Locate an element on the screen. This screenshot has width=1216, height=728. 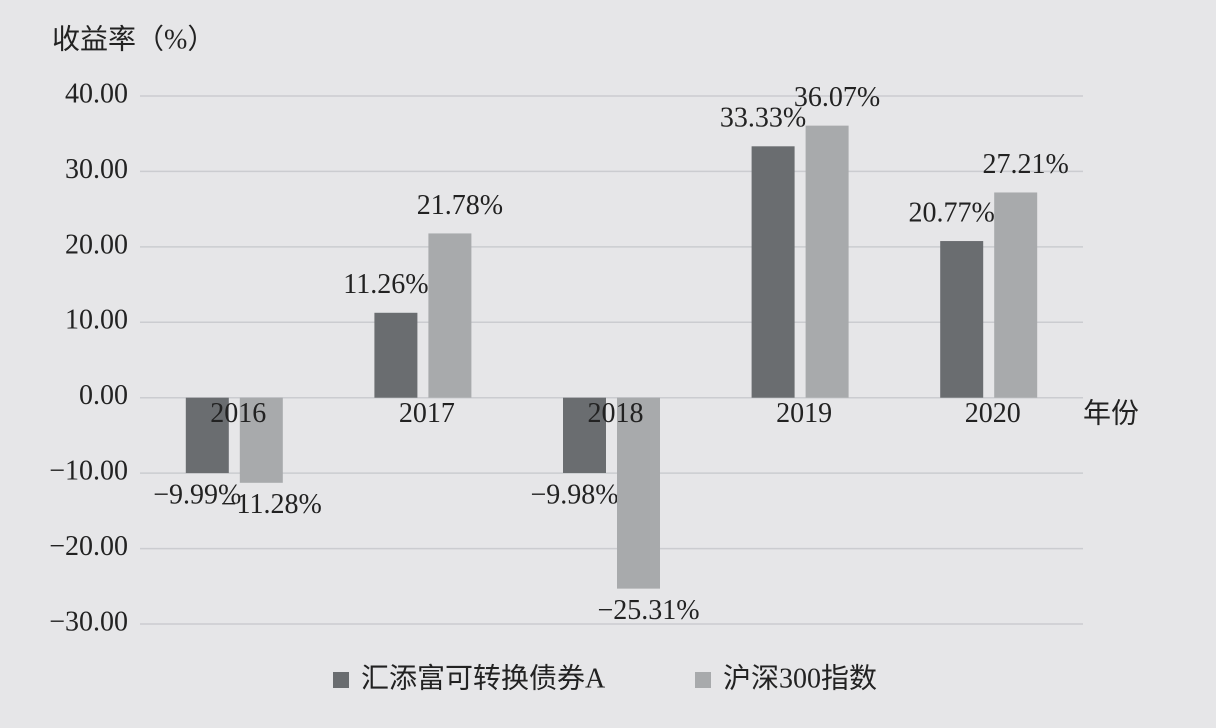
x-tick-label: 2020 is located at coordinates (993, 413).